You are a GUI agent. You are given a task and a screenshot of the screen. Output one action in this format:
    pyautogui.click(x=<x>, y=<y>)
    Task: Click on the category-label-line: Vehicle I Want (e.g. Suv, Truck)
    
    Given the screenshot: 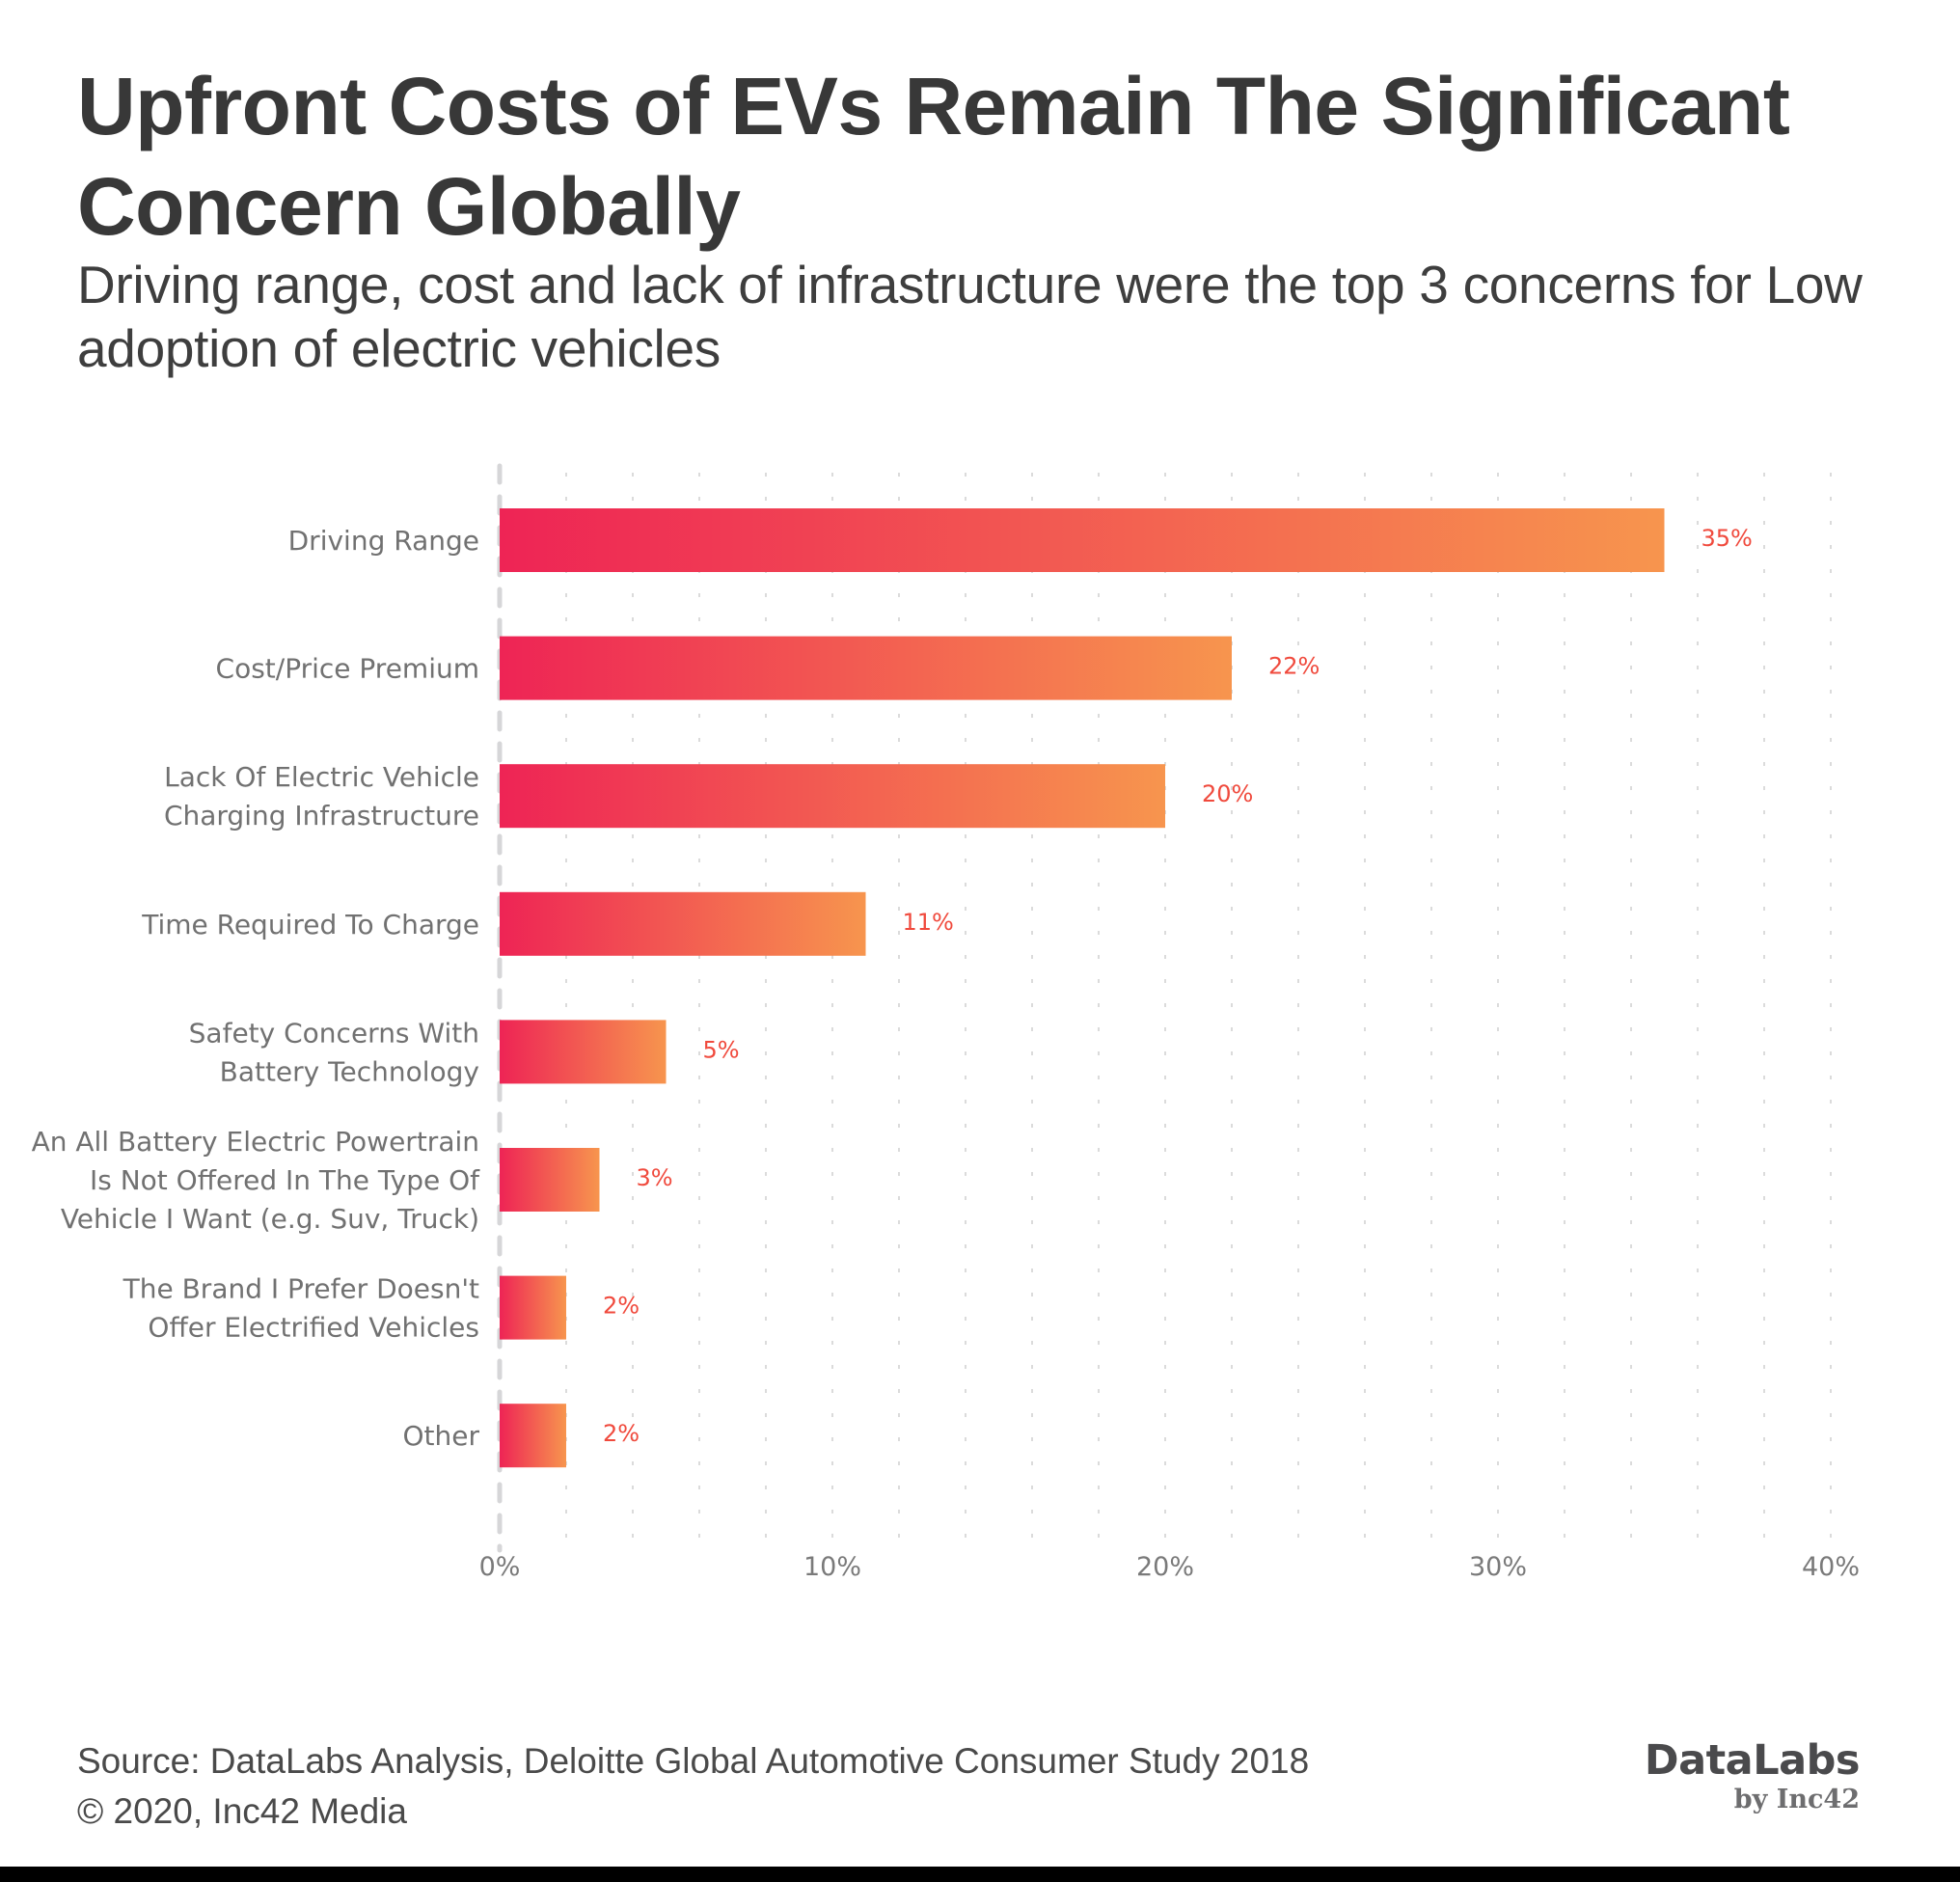 What is the action you would take?
    pyautogui.click(x=270, y=1219)
    